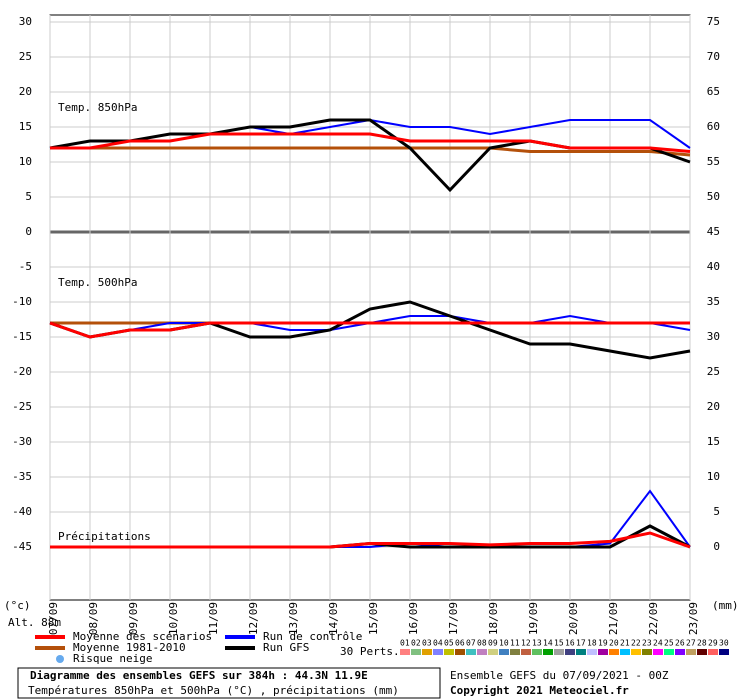 Image resolution: width=740 pixels, height=700 pixels. What do you see at coordinates (713, 476) in the screenshot?
I see `y2-tick-label: 10` at bounding box center [713, 476].